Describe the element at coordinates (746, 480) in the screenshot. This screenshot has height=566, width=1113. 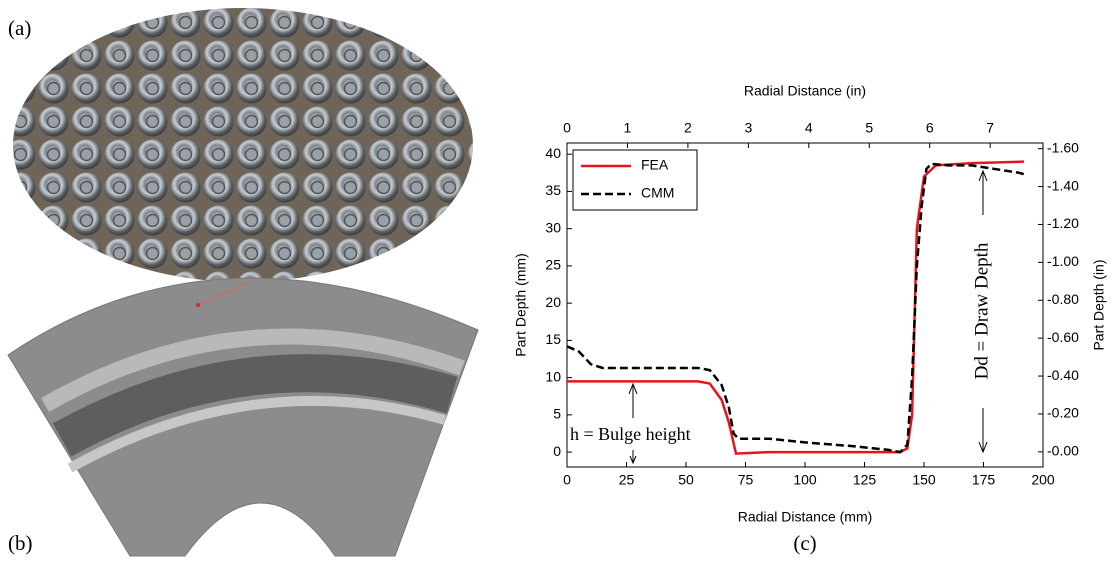
I see `x-tick-label: 75` at that location.